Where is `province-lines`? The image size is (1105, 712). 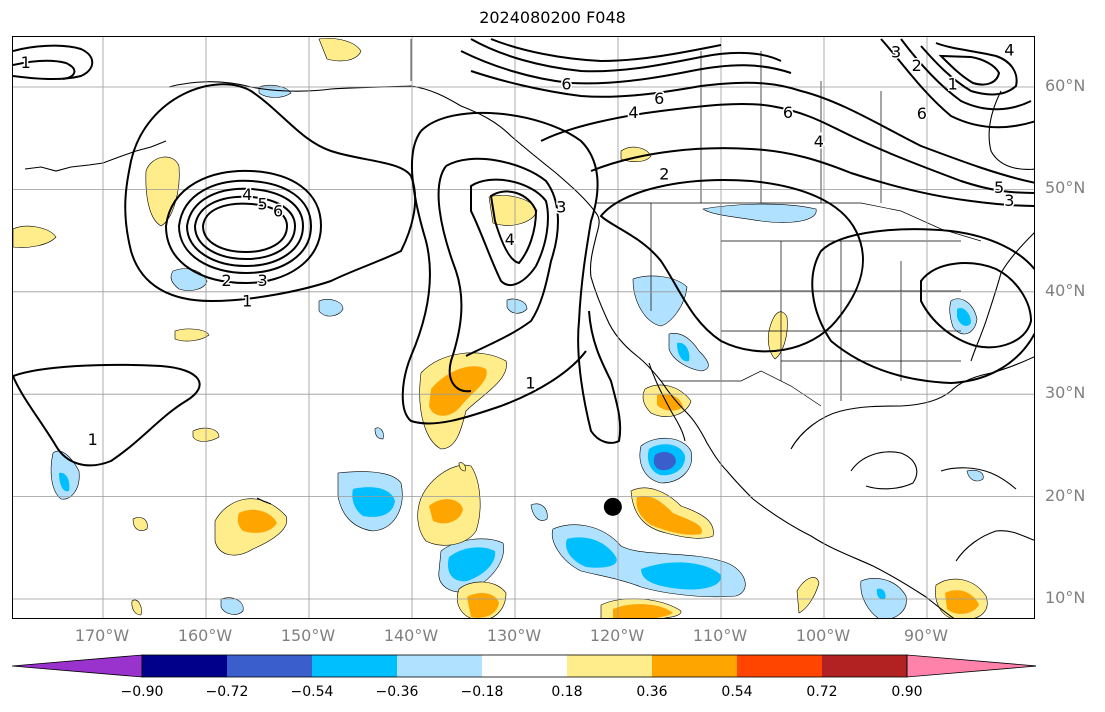
province-lines is located at coordinates (791, 127).